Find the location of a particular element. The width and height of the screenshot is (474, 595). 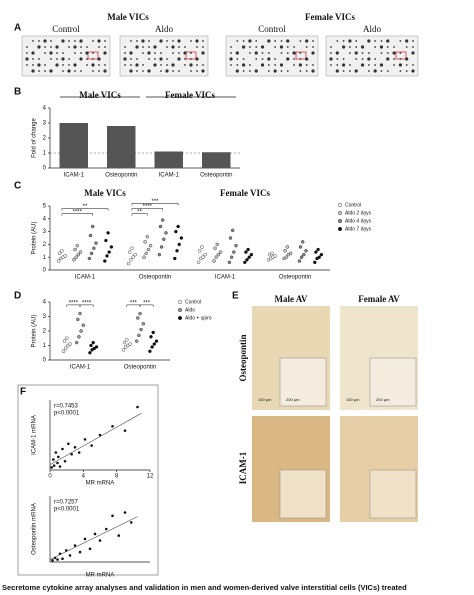

condition-label: Control is located at coordinates (66, 29).